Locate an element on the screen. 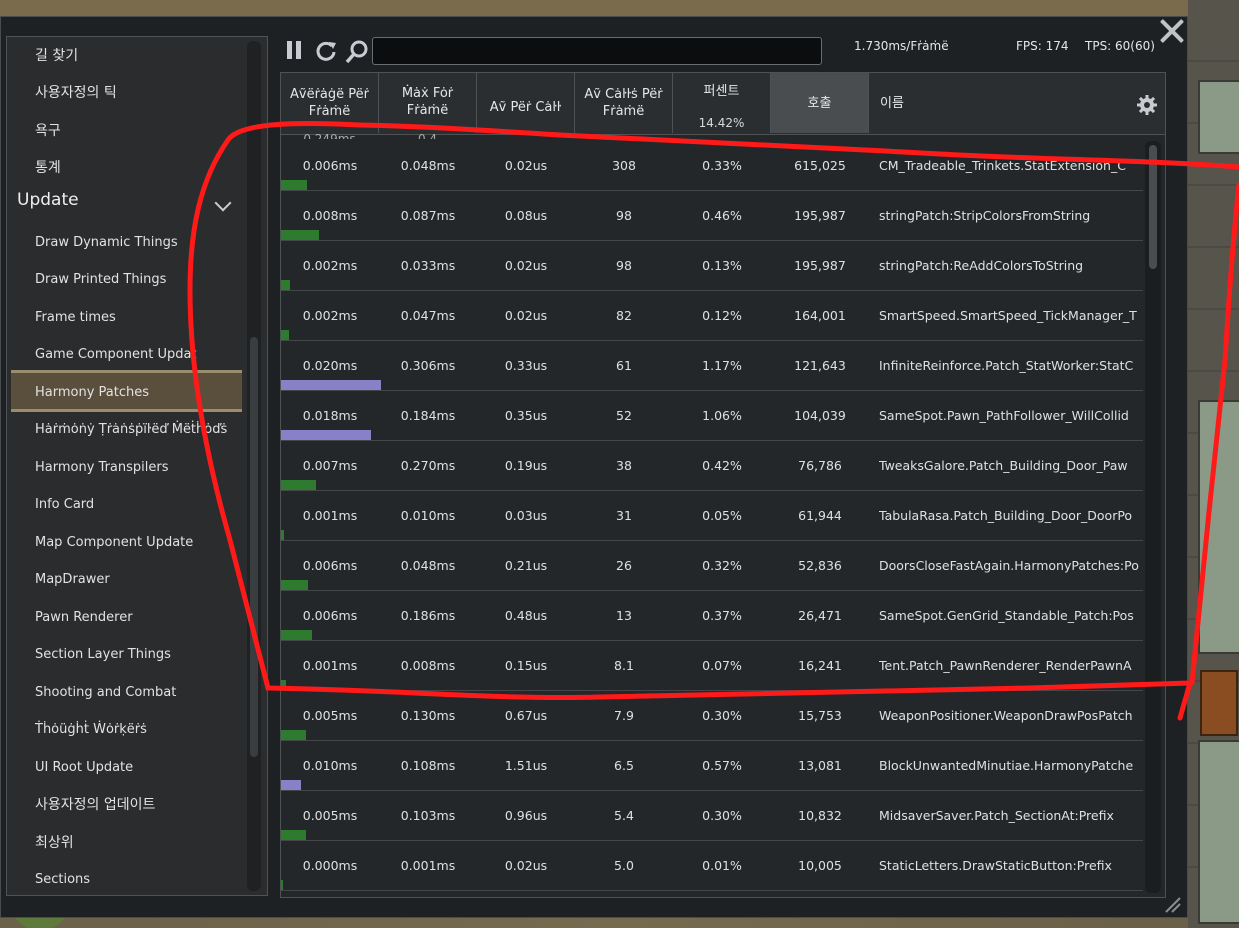 This screenshot has height=928, width=1239. cell-av-per-call: 0.67us is located at coordinates (526, 715).